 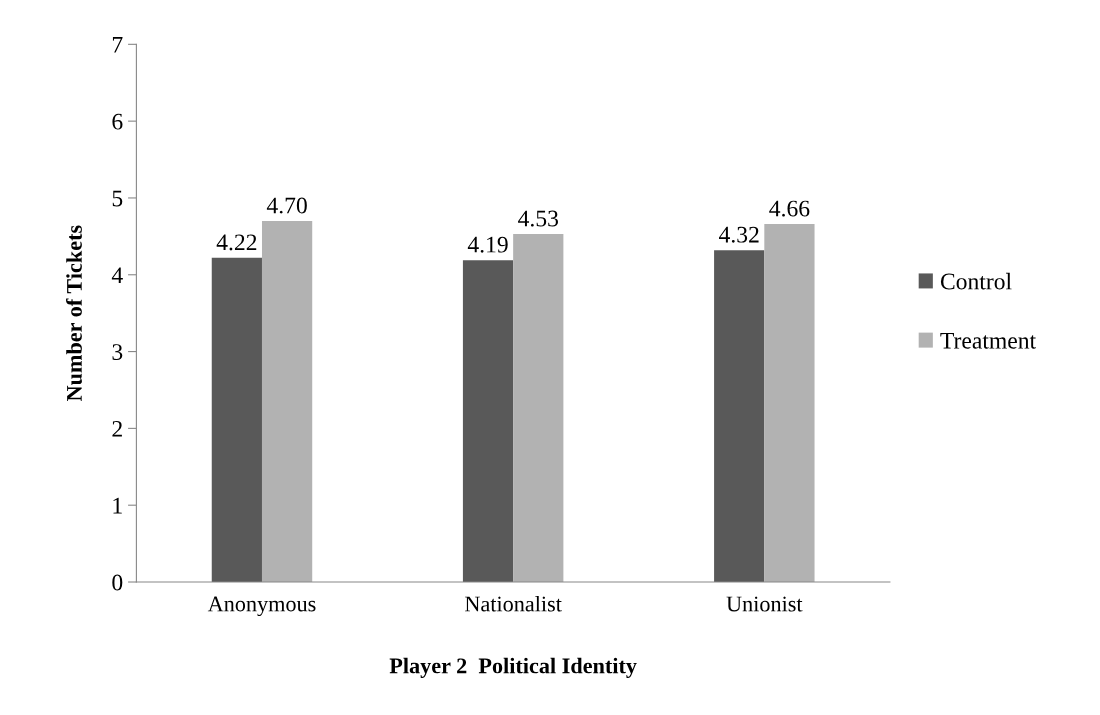 I want to click on x-axis-title: Player 2 Political Identity, so click(x=513, y=667).